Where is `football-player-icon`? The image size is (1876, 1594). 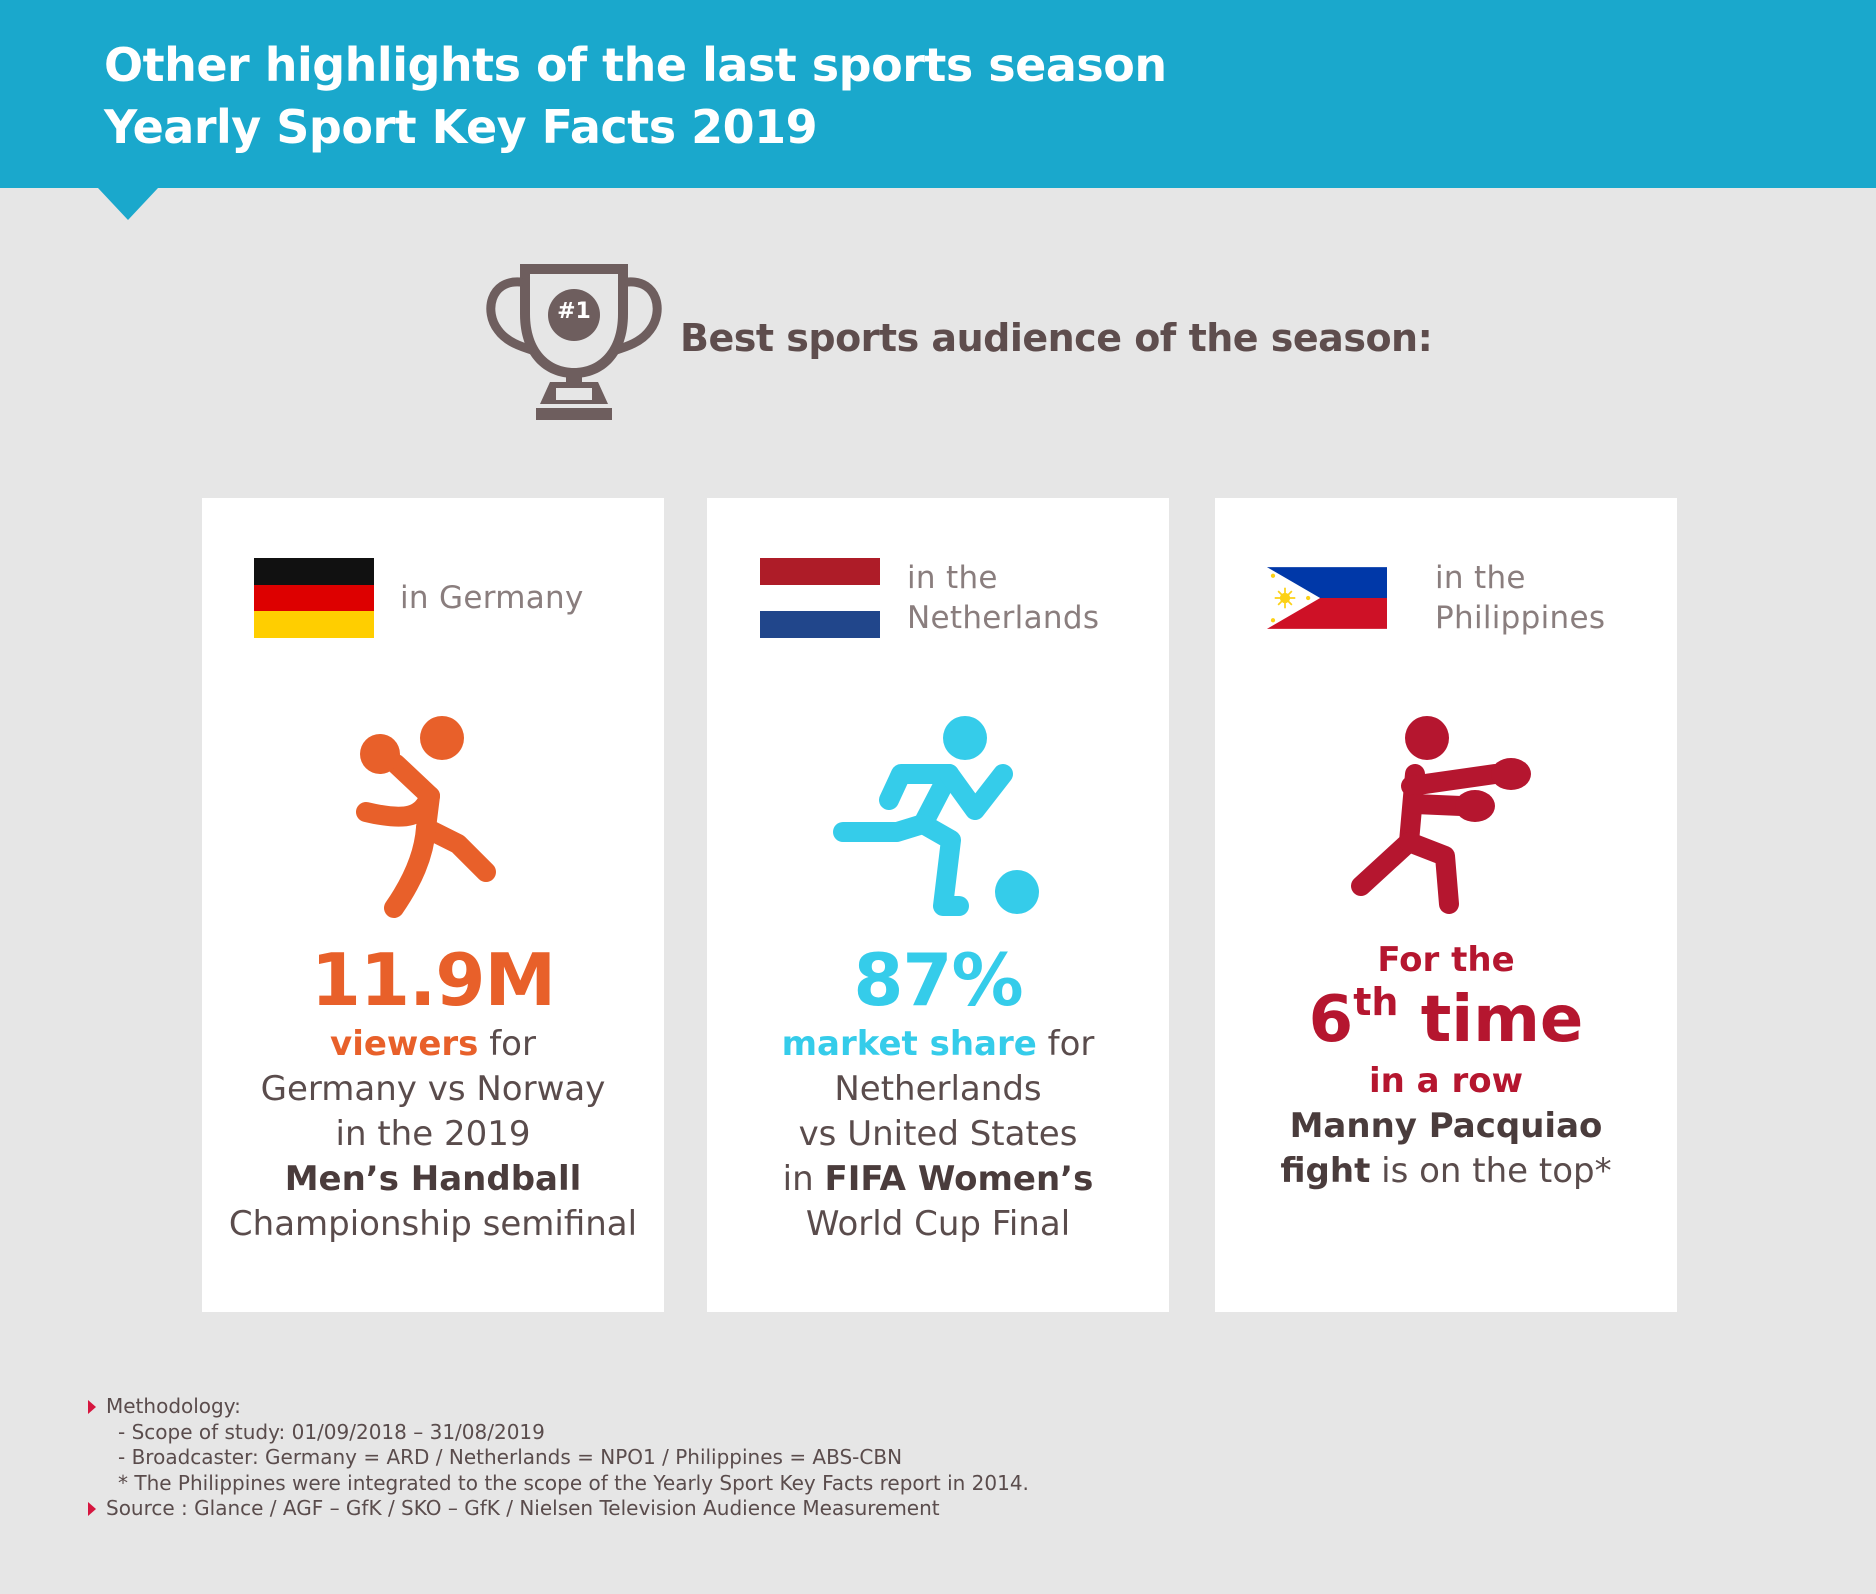 football-player-icon is located at coordinates (936, 816).